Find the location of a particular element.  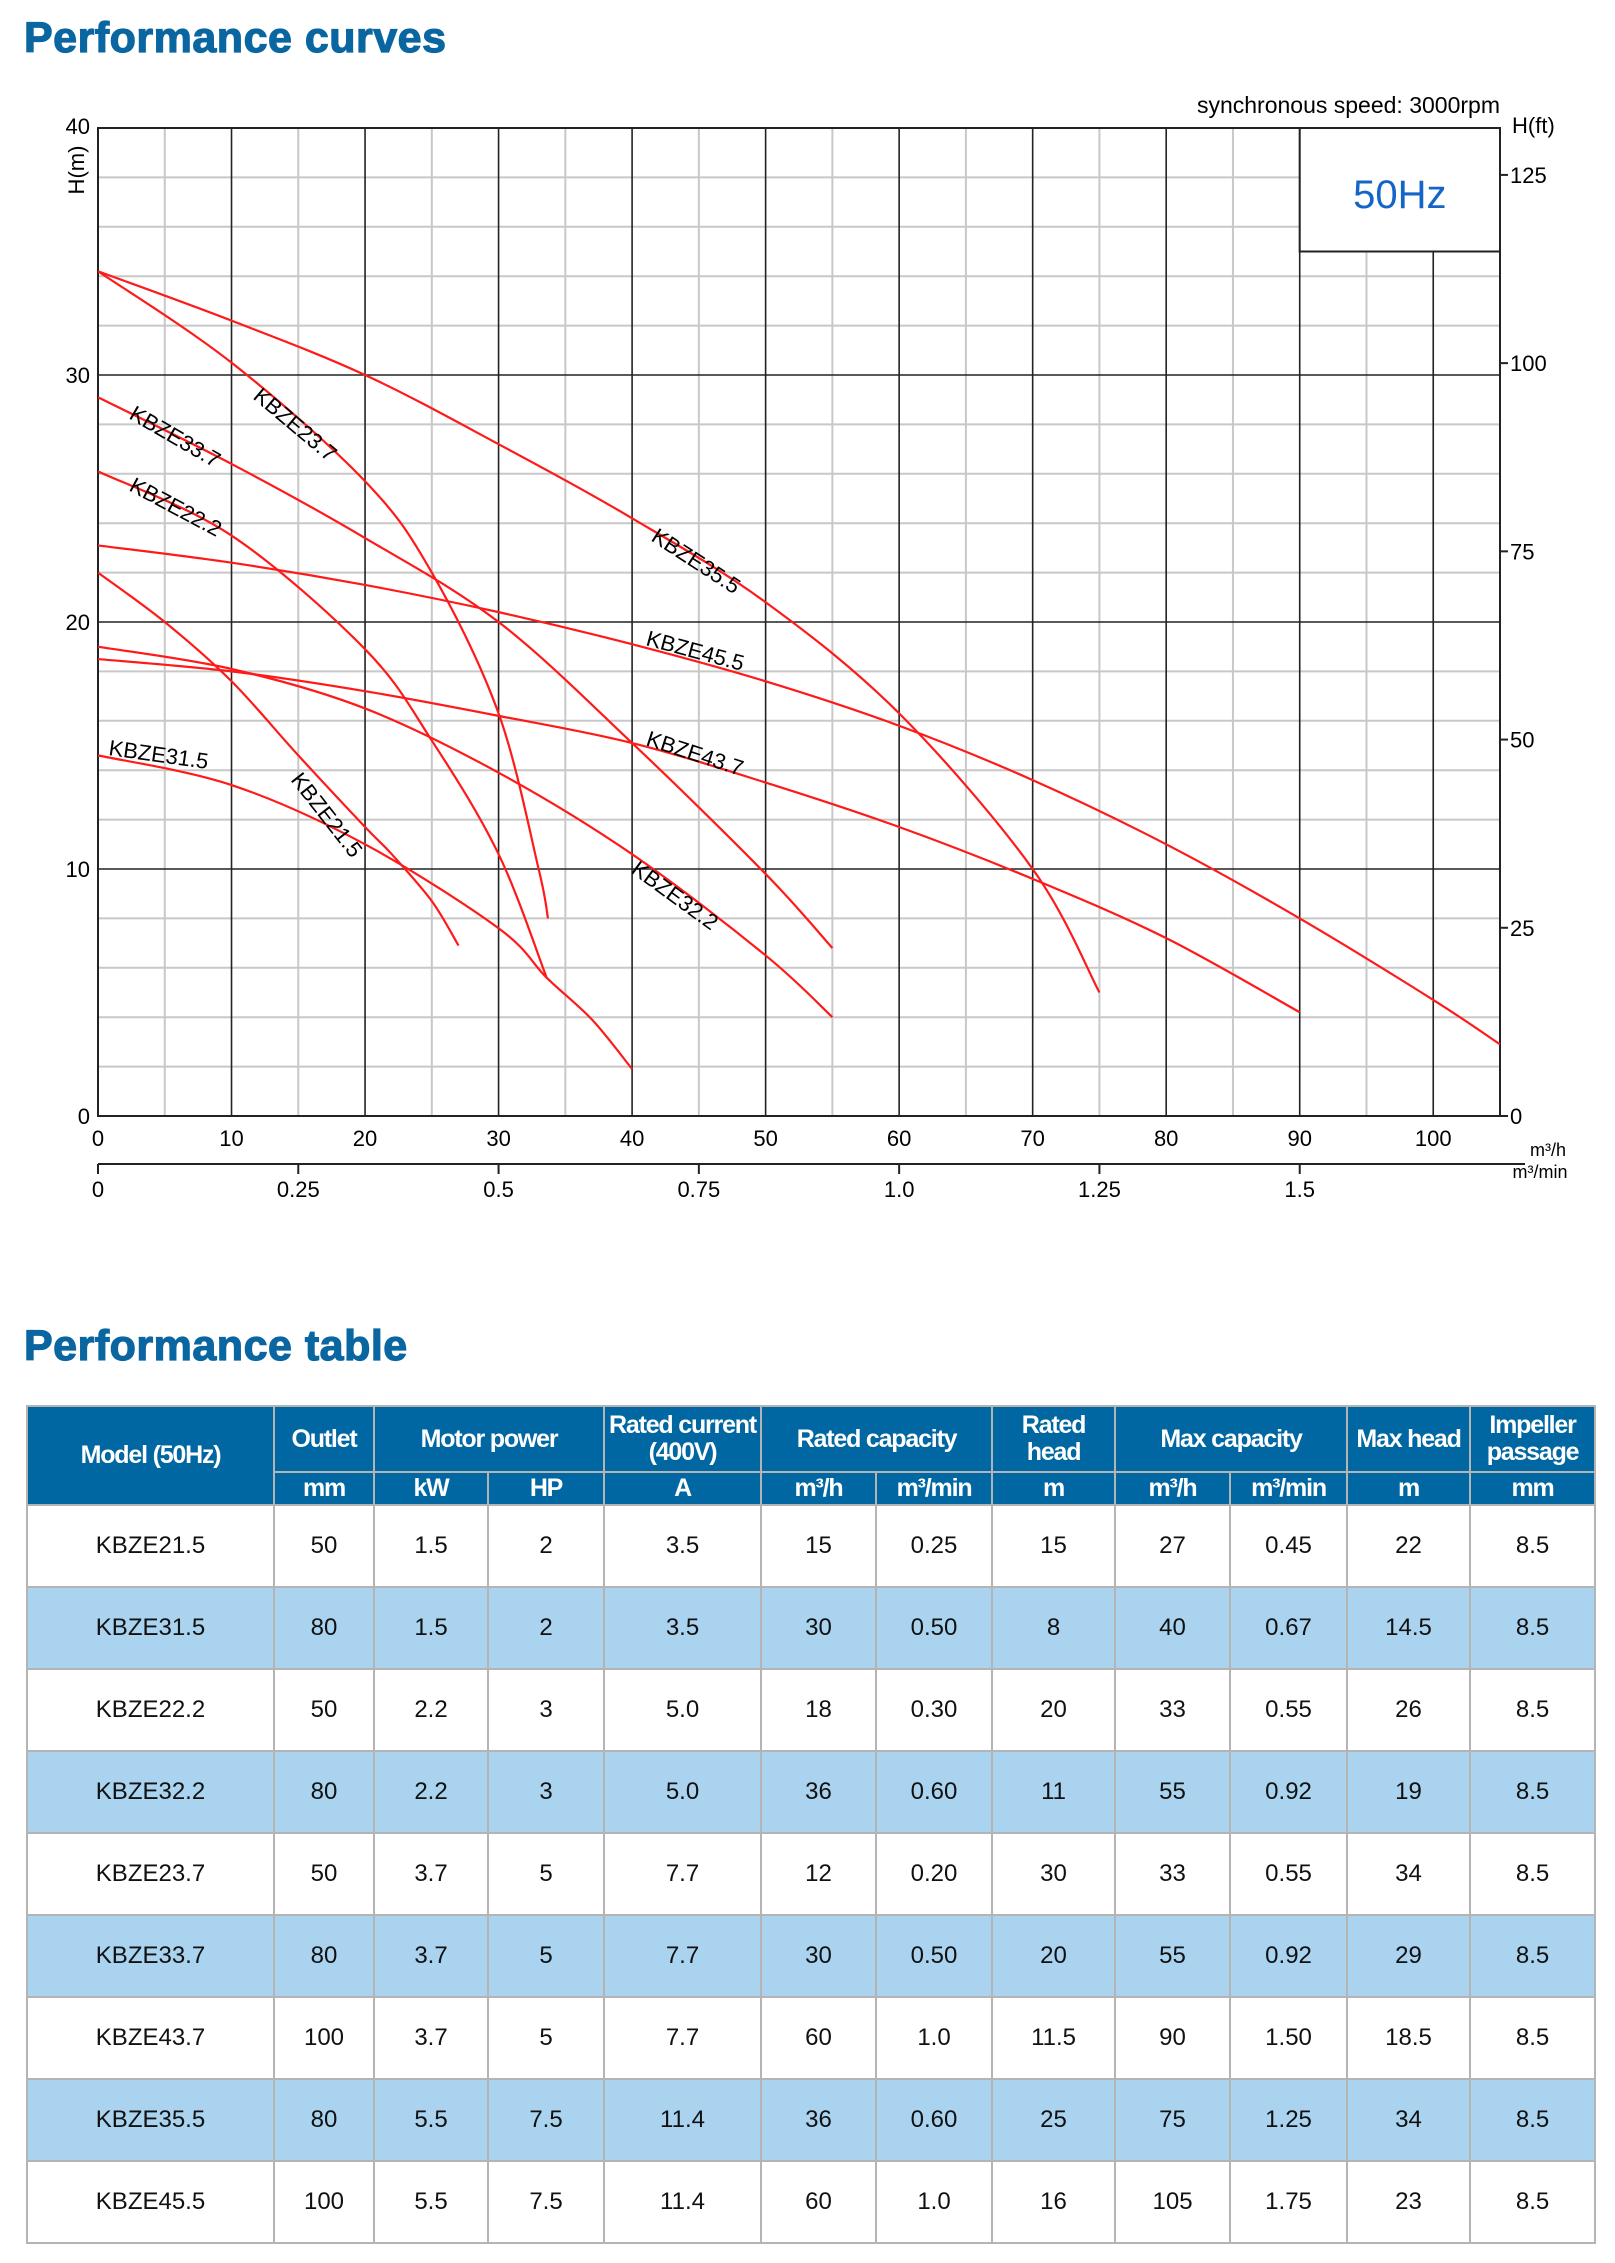

header-max-capacity: Max capacity is located at coordinates (1231, 1439).